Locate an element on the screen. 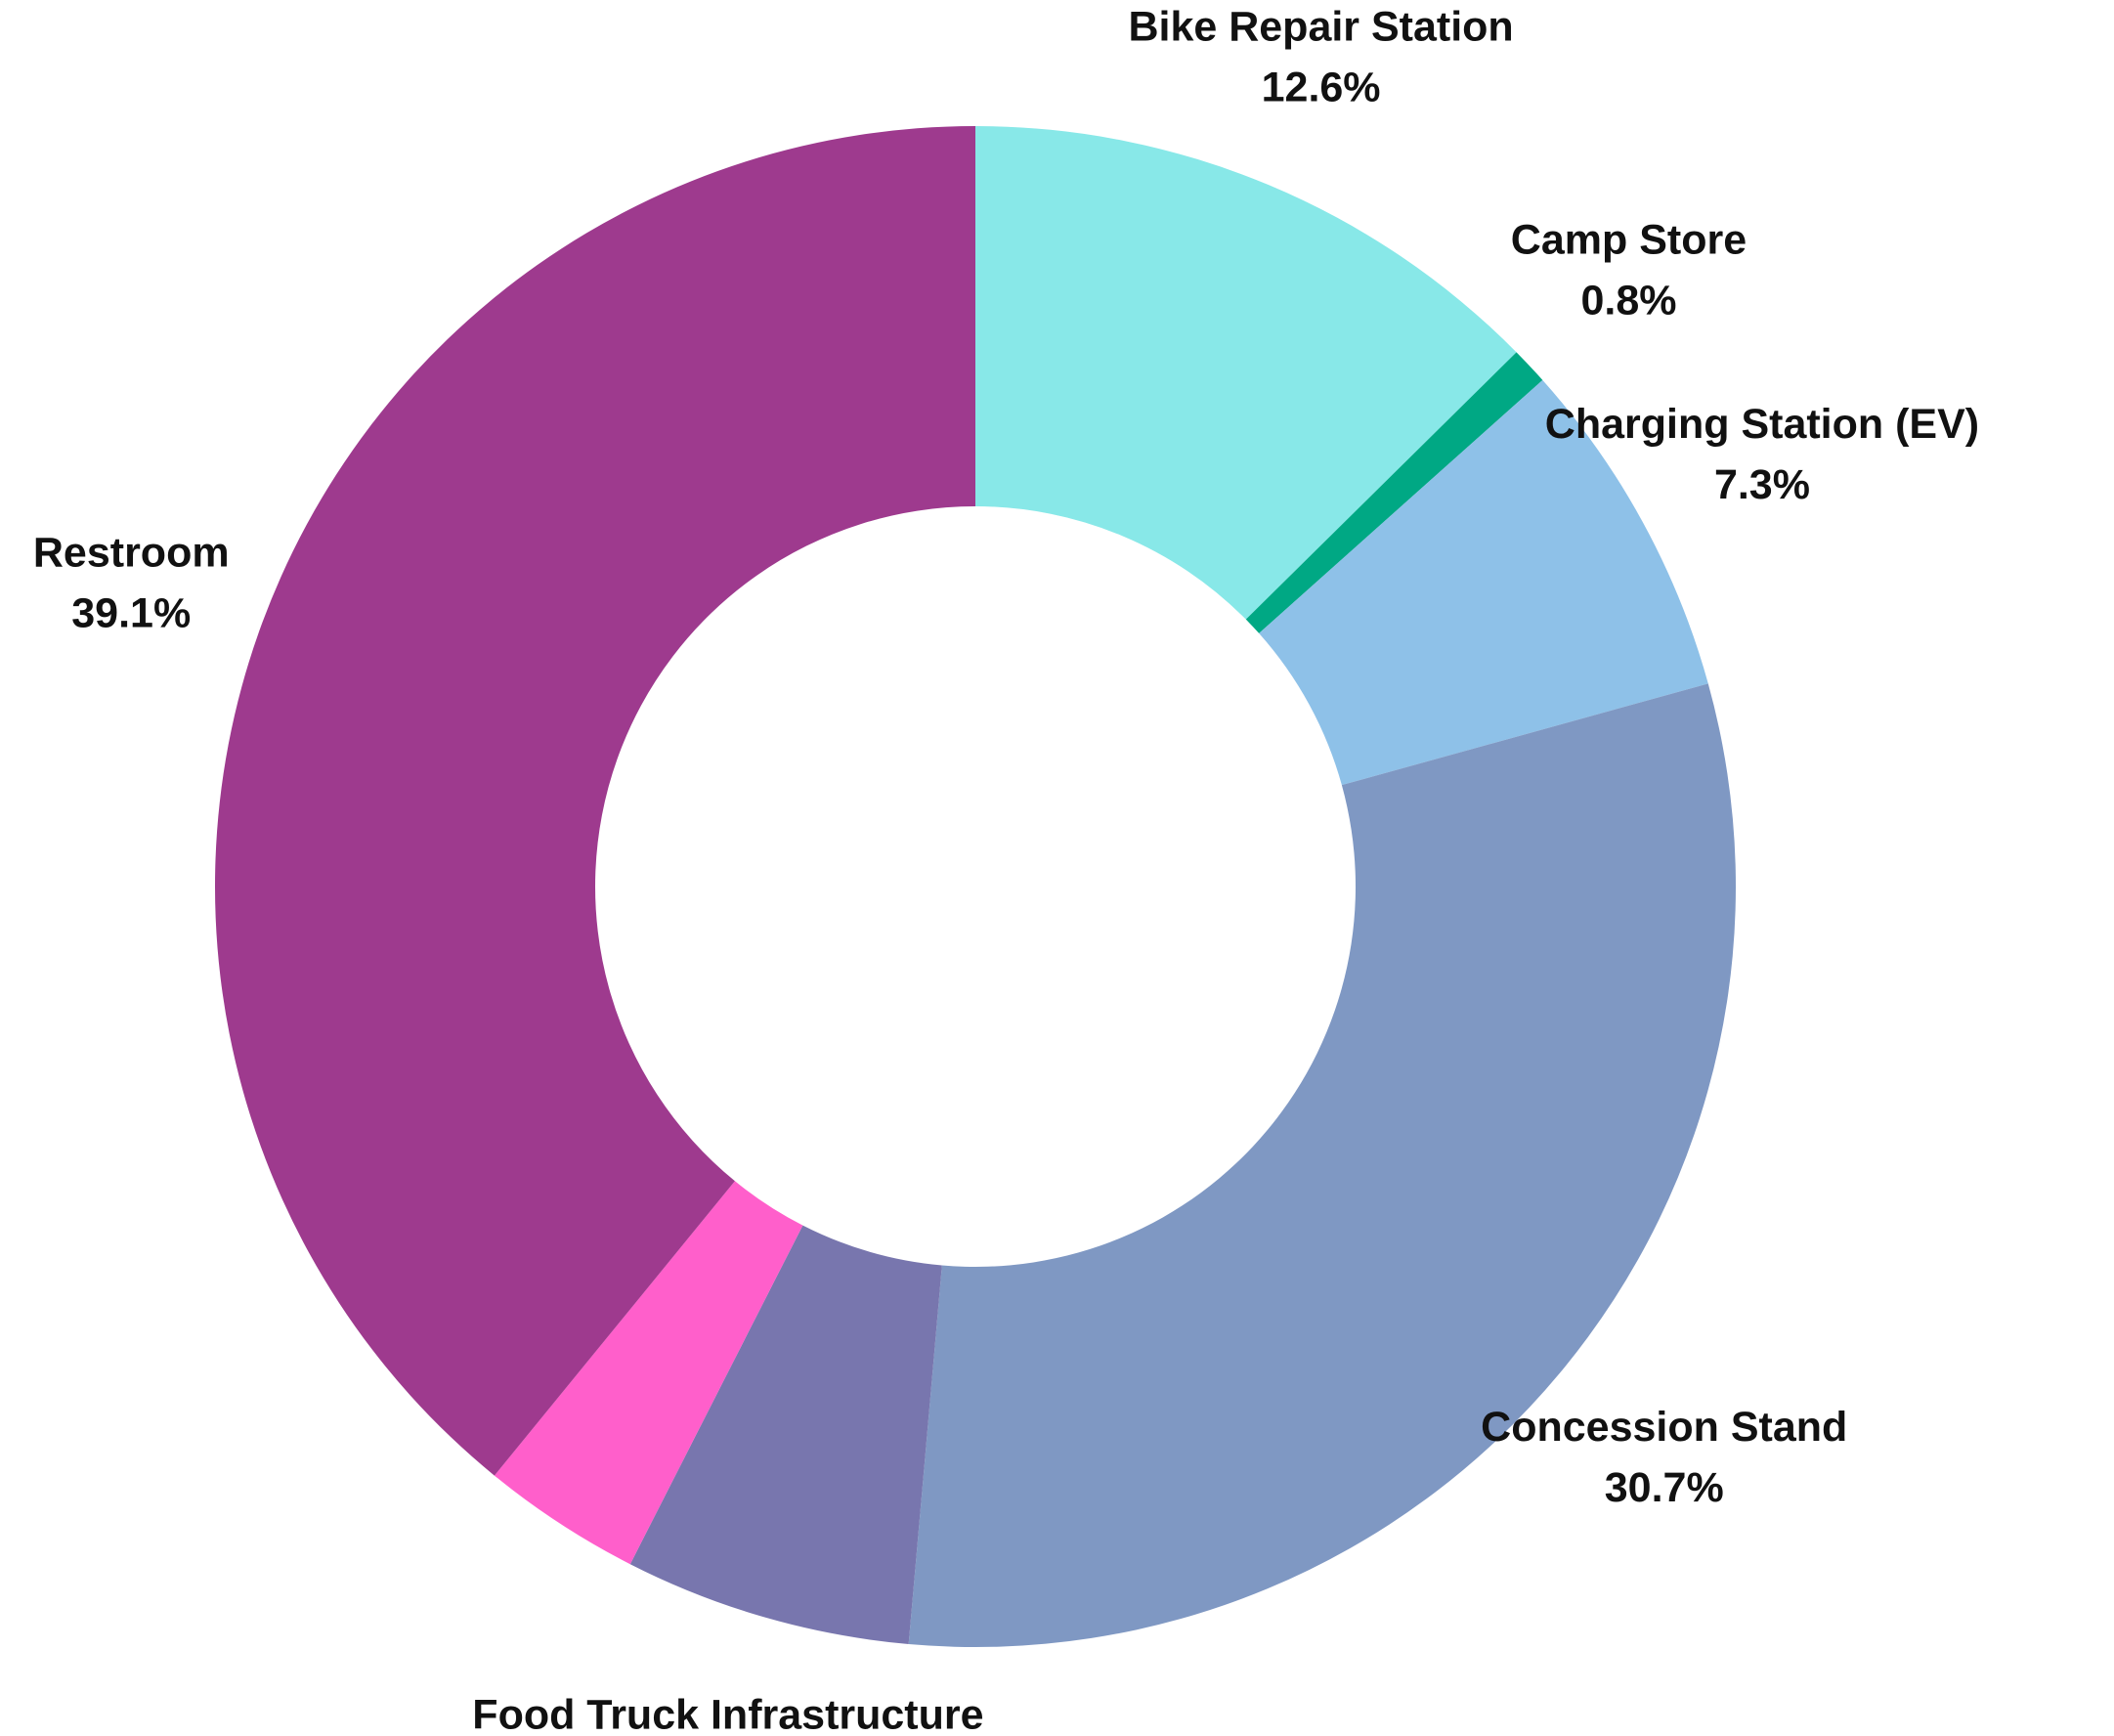  slice-value-label: 39.1% is located at coordinates (131, 612).